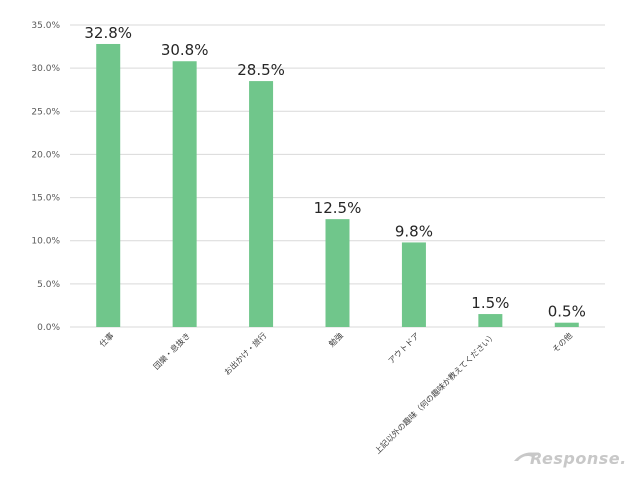 The height and width of the screenshot is (480, 640). What do you see at coordinates (171, 350) in the screenshot?
I see `category-label: 団欒・息抜き` at bounding box center [171, 350].